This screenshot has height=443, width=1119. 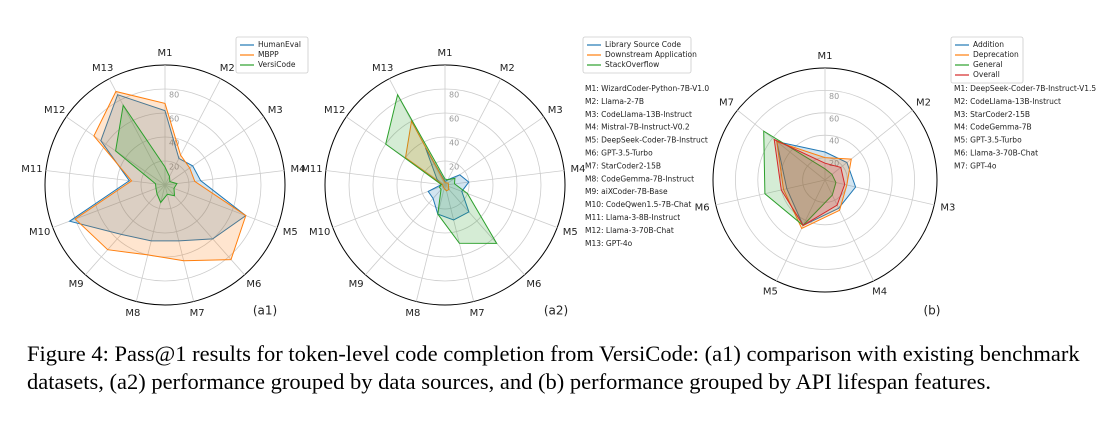 I want to click on model-legend: M4: CodeGemma-7B, so click(x=993, y=127).